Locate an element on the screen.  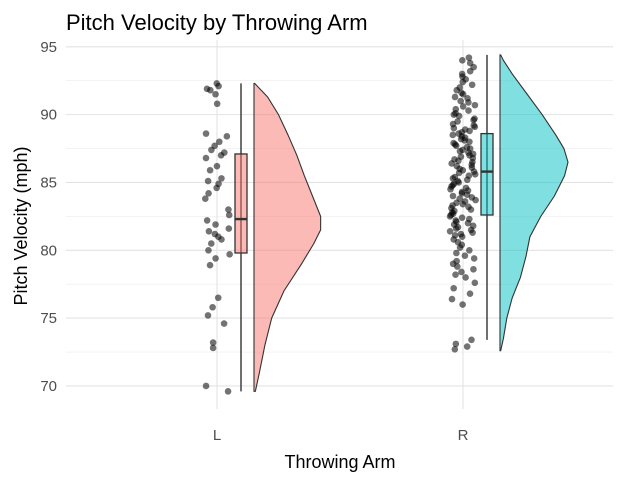
x-axis-title: Throwing Arm is located at coordinates (339, 462).